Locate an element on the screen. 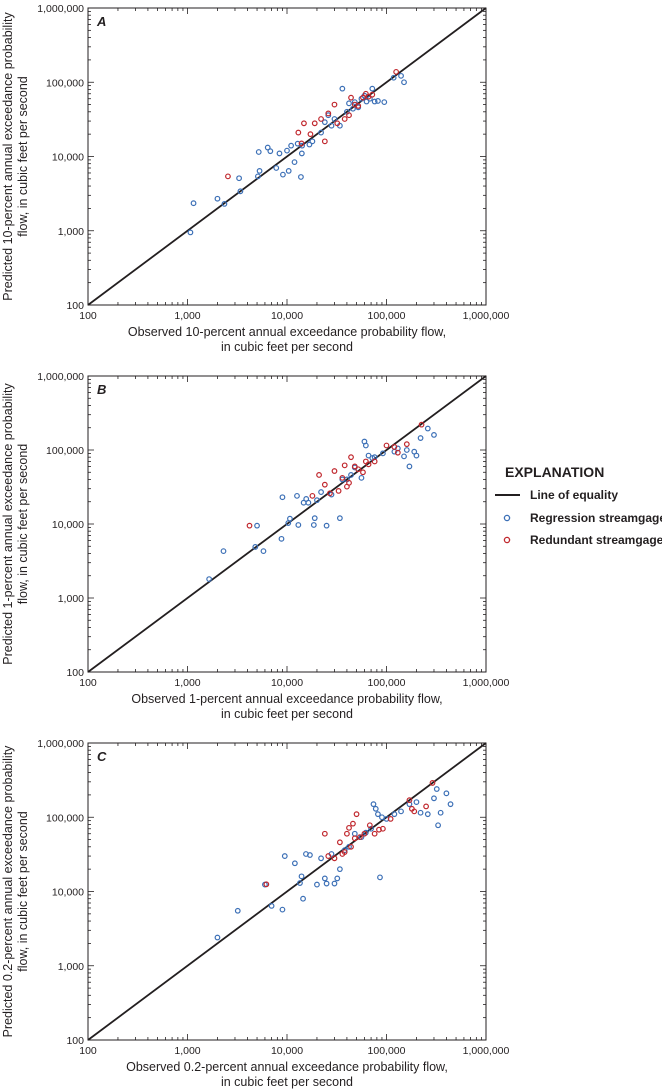  legend-redundant-swatch is located at coordinates (507, 540).